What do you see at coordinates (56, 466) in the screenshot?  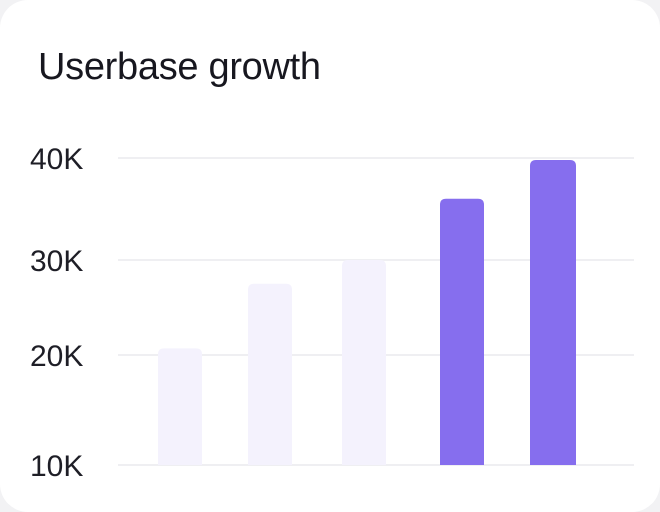 I see `y-tick-label: 10K` at bounding box center [56, 466].